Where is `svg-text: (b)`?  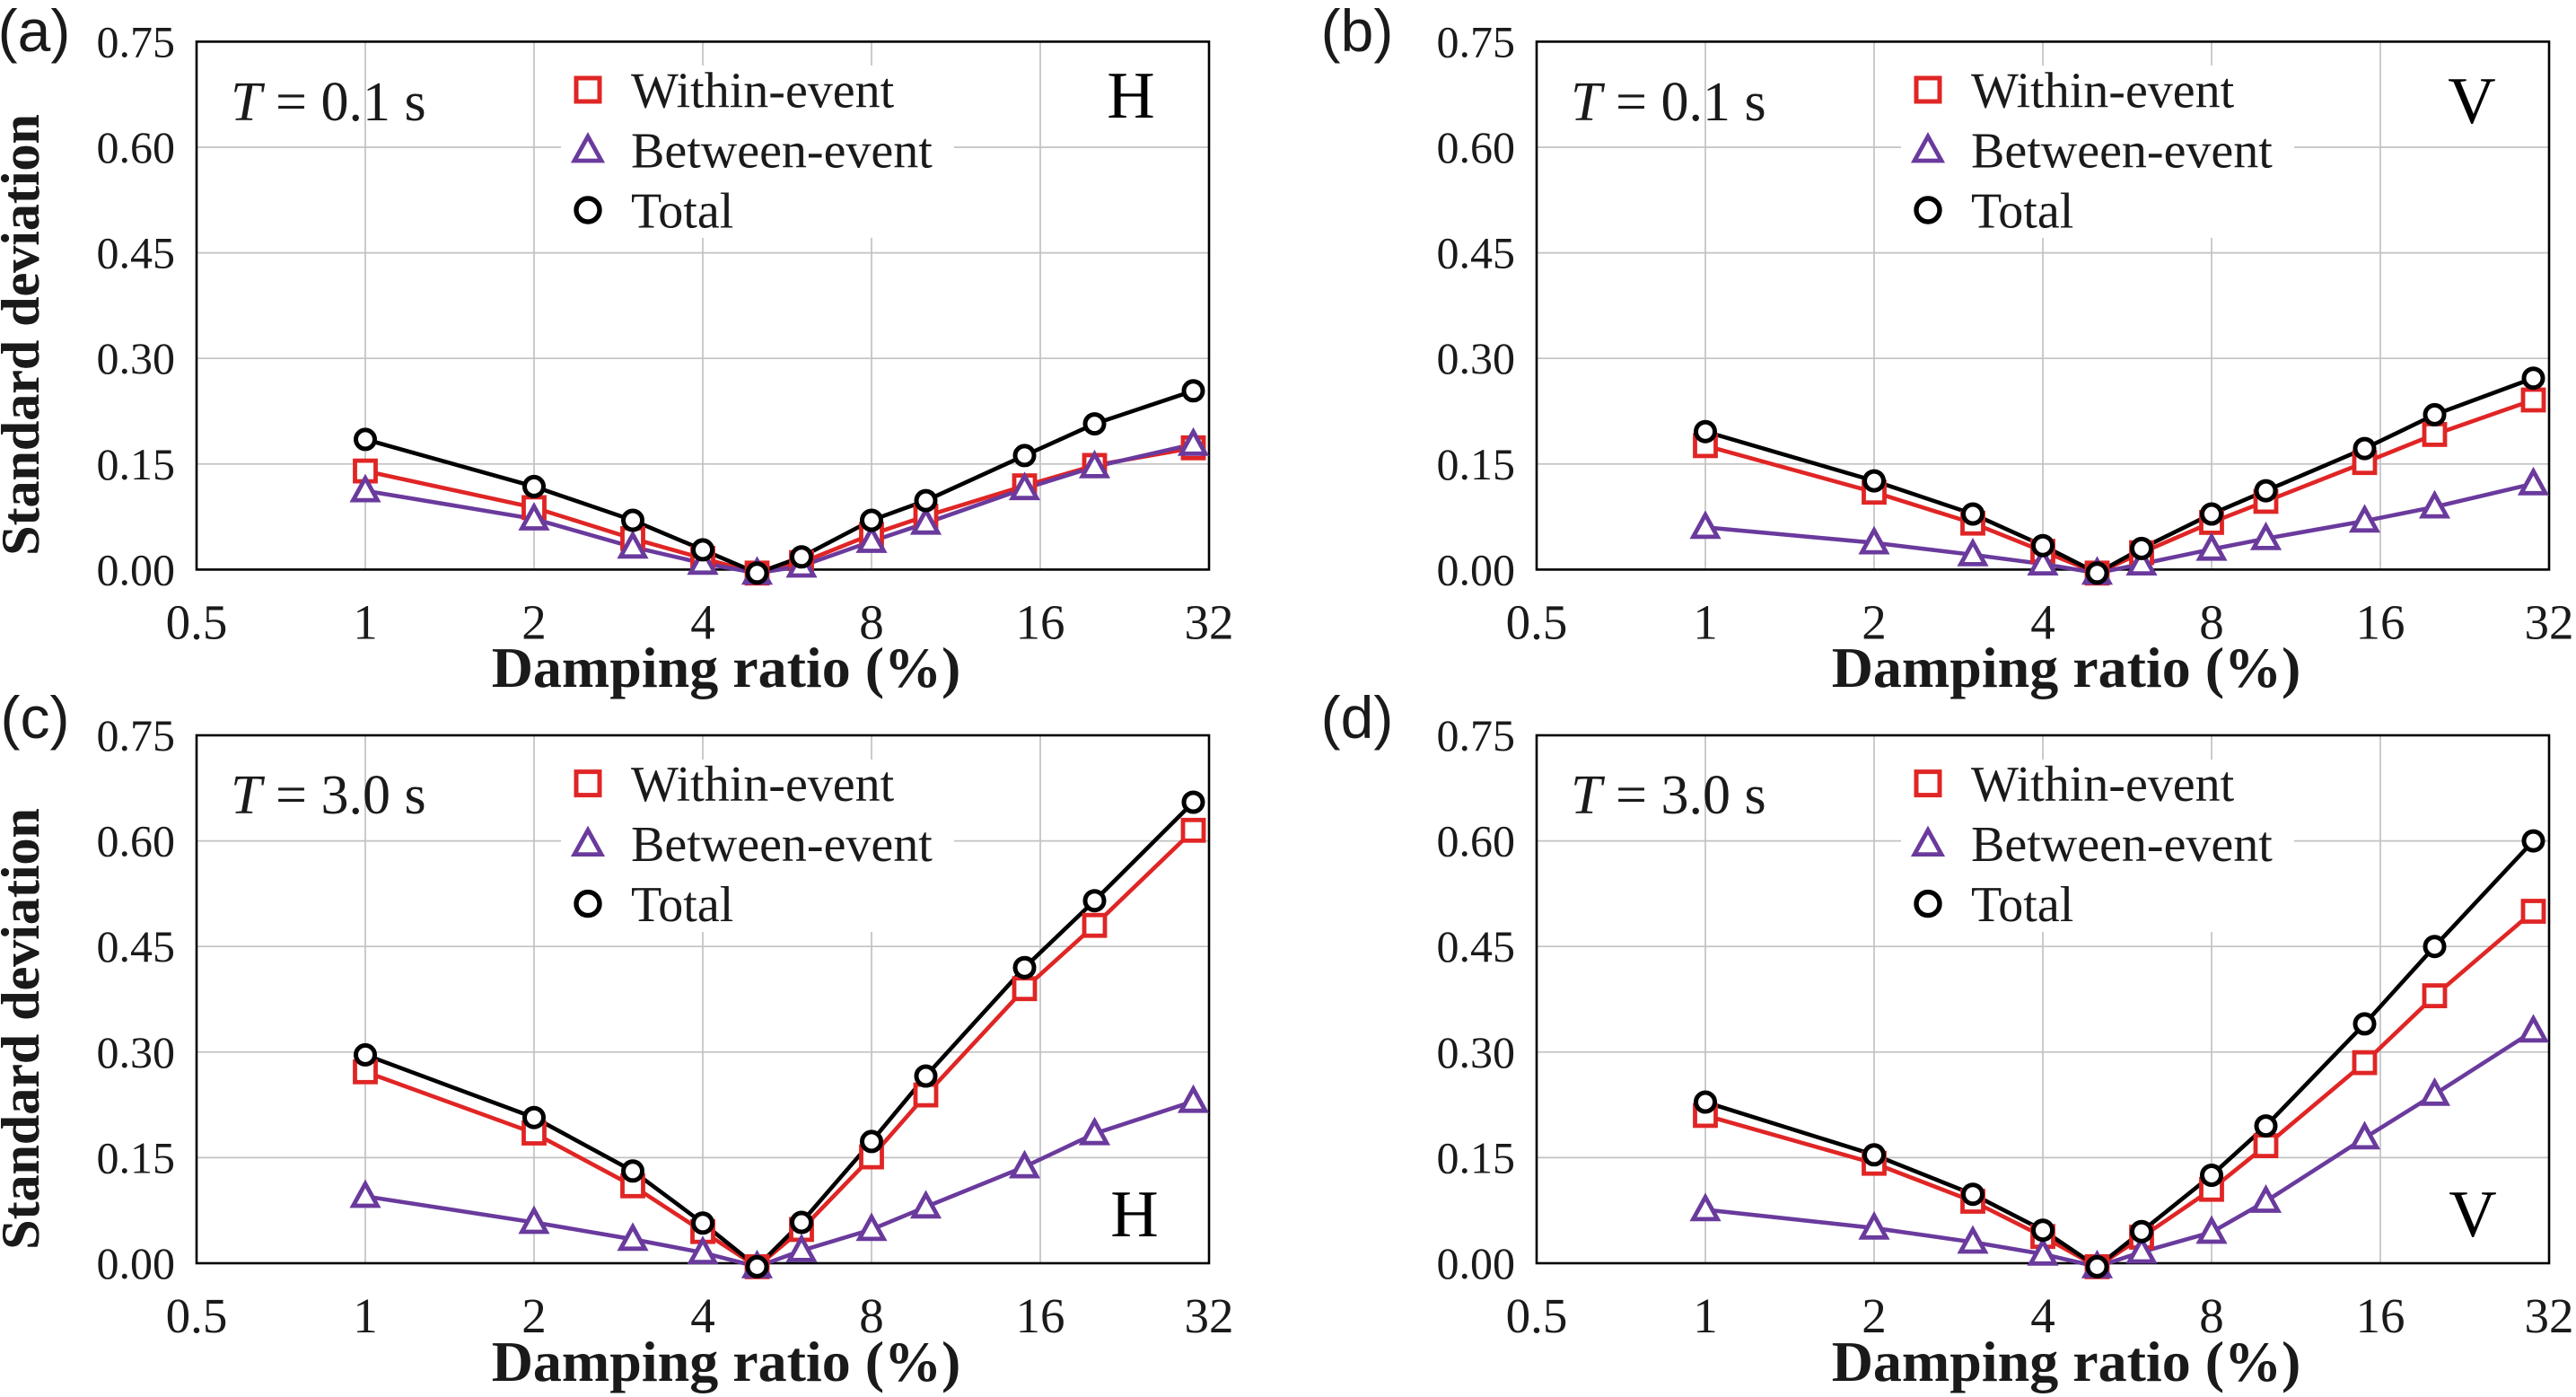 svg-text: (b) is located at coordinates (1357, 32).